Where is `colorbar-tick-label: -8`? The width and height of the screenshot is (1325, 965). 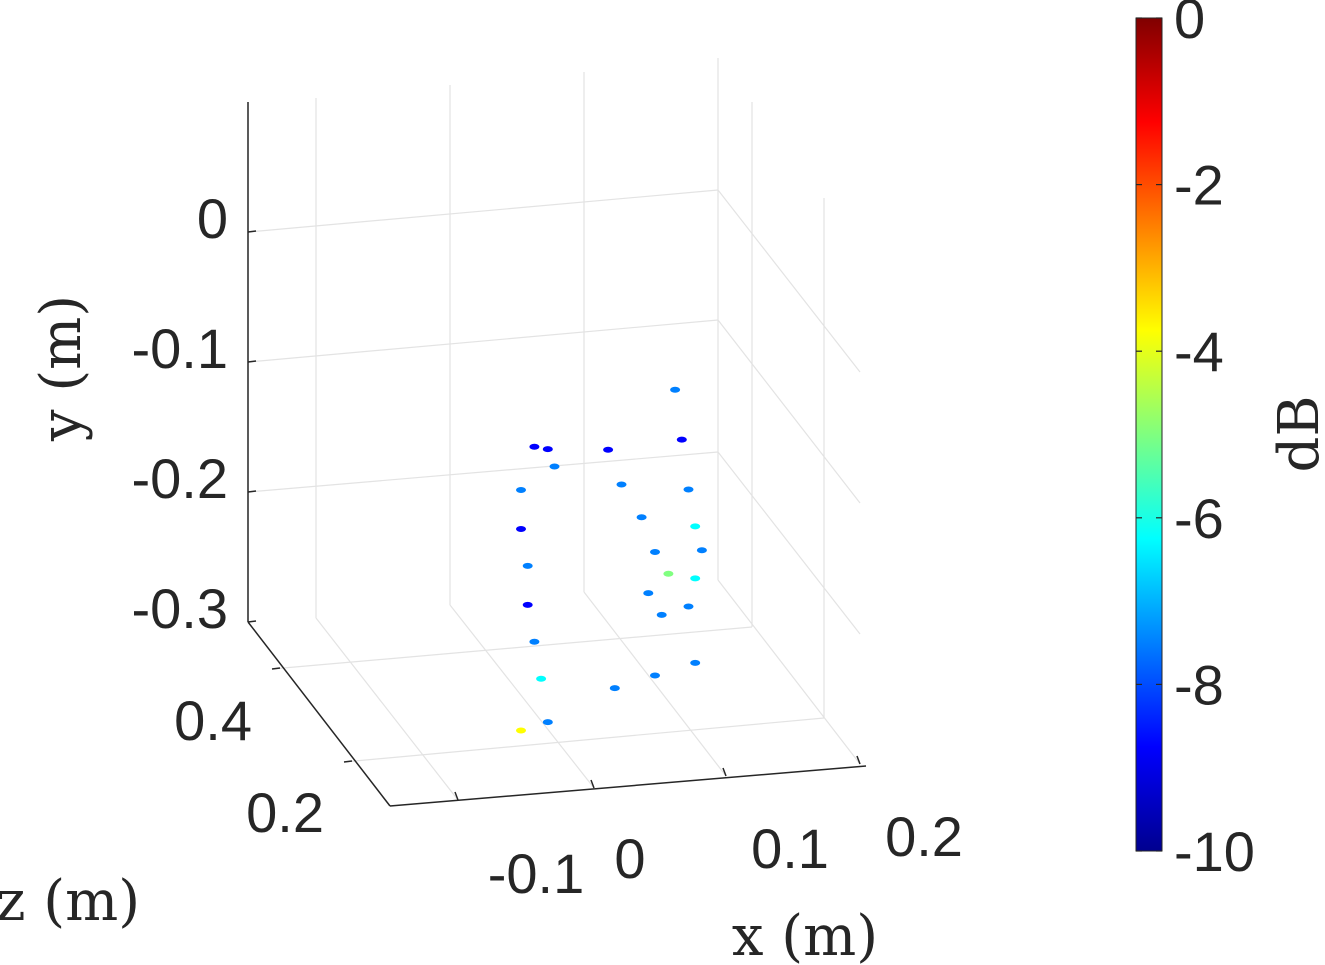
colorbar-tick-label: -8 is located at coordinates (1199, 684).